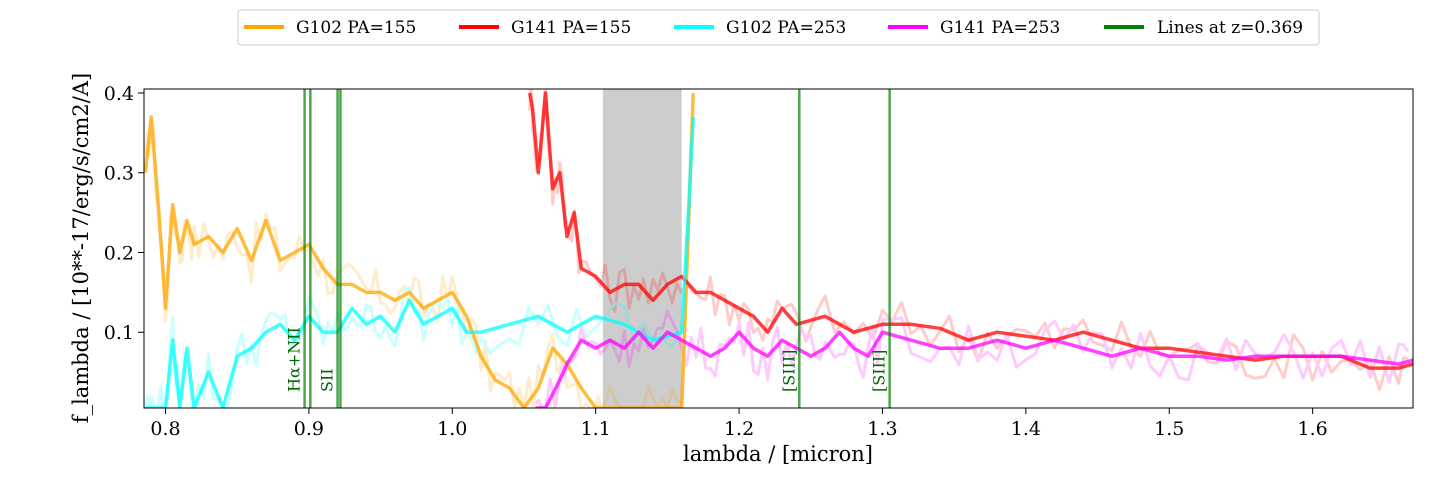 The image size is (1442, 480). Describe the element at coordinates (119, 333) in the screenshot. I see `y-tick-label-0: 0.1` at that location.